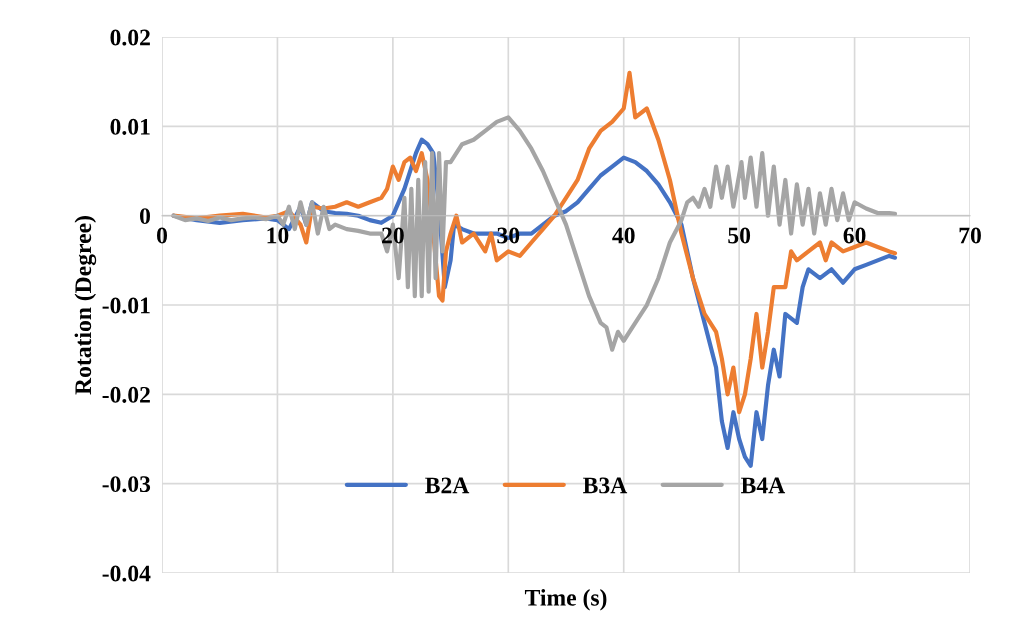 Image resolution: width=1028 pixels, height=634 pixels. I want to click on y-tick-label: -0.02, so click(126, 394).